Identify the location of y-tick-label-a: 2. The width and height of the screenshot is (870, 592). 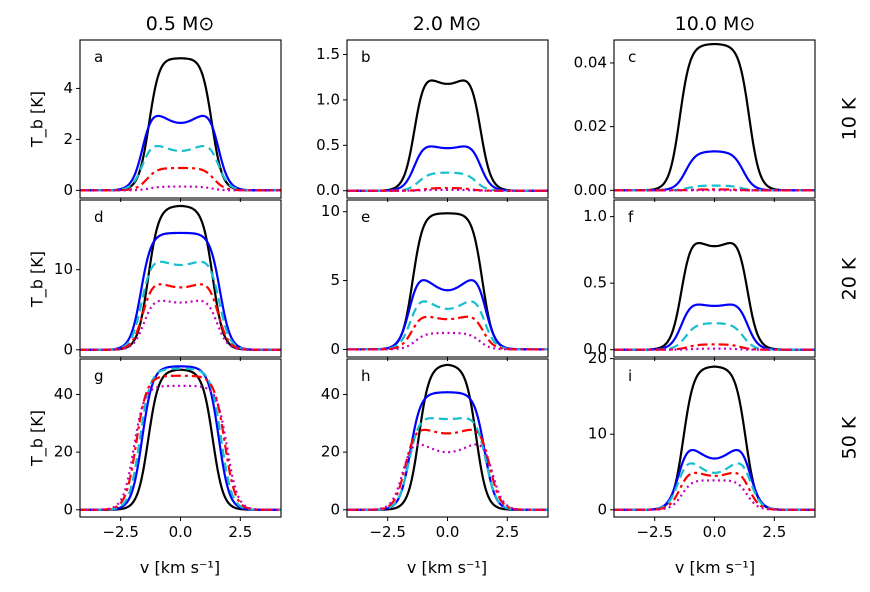
(68, 139).